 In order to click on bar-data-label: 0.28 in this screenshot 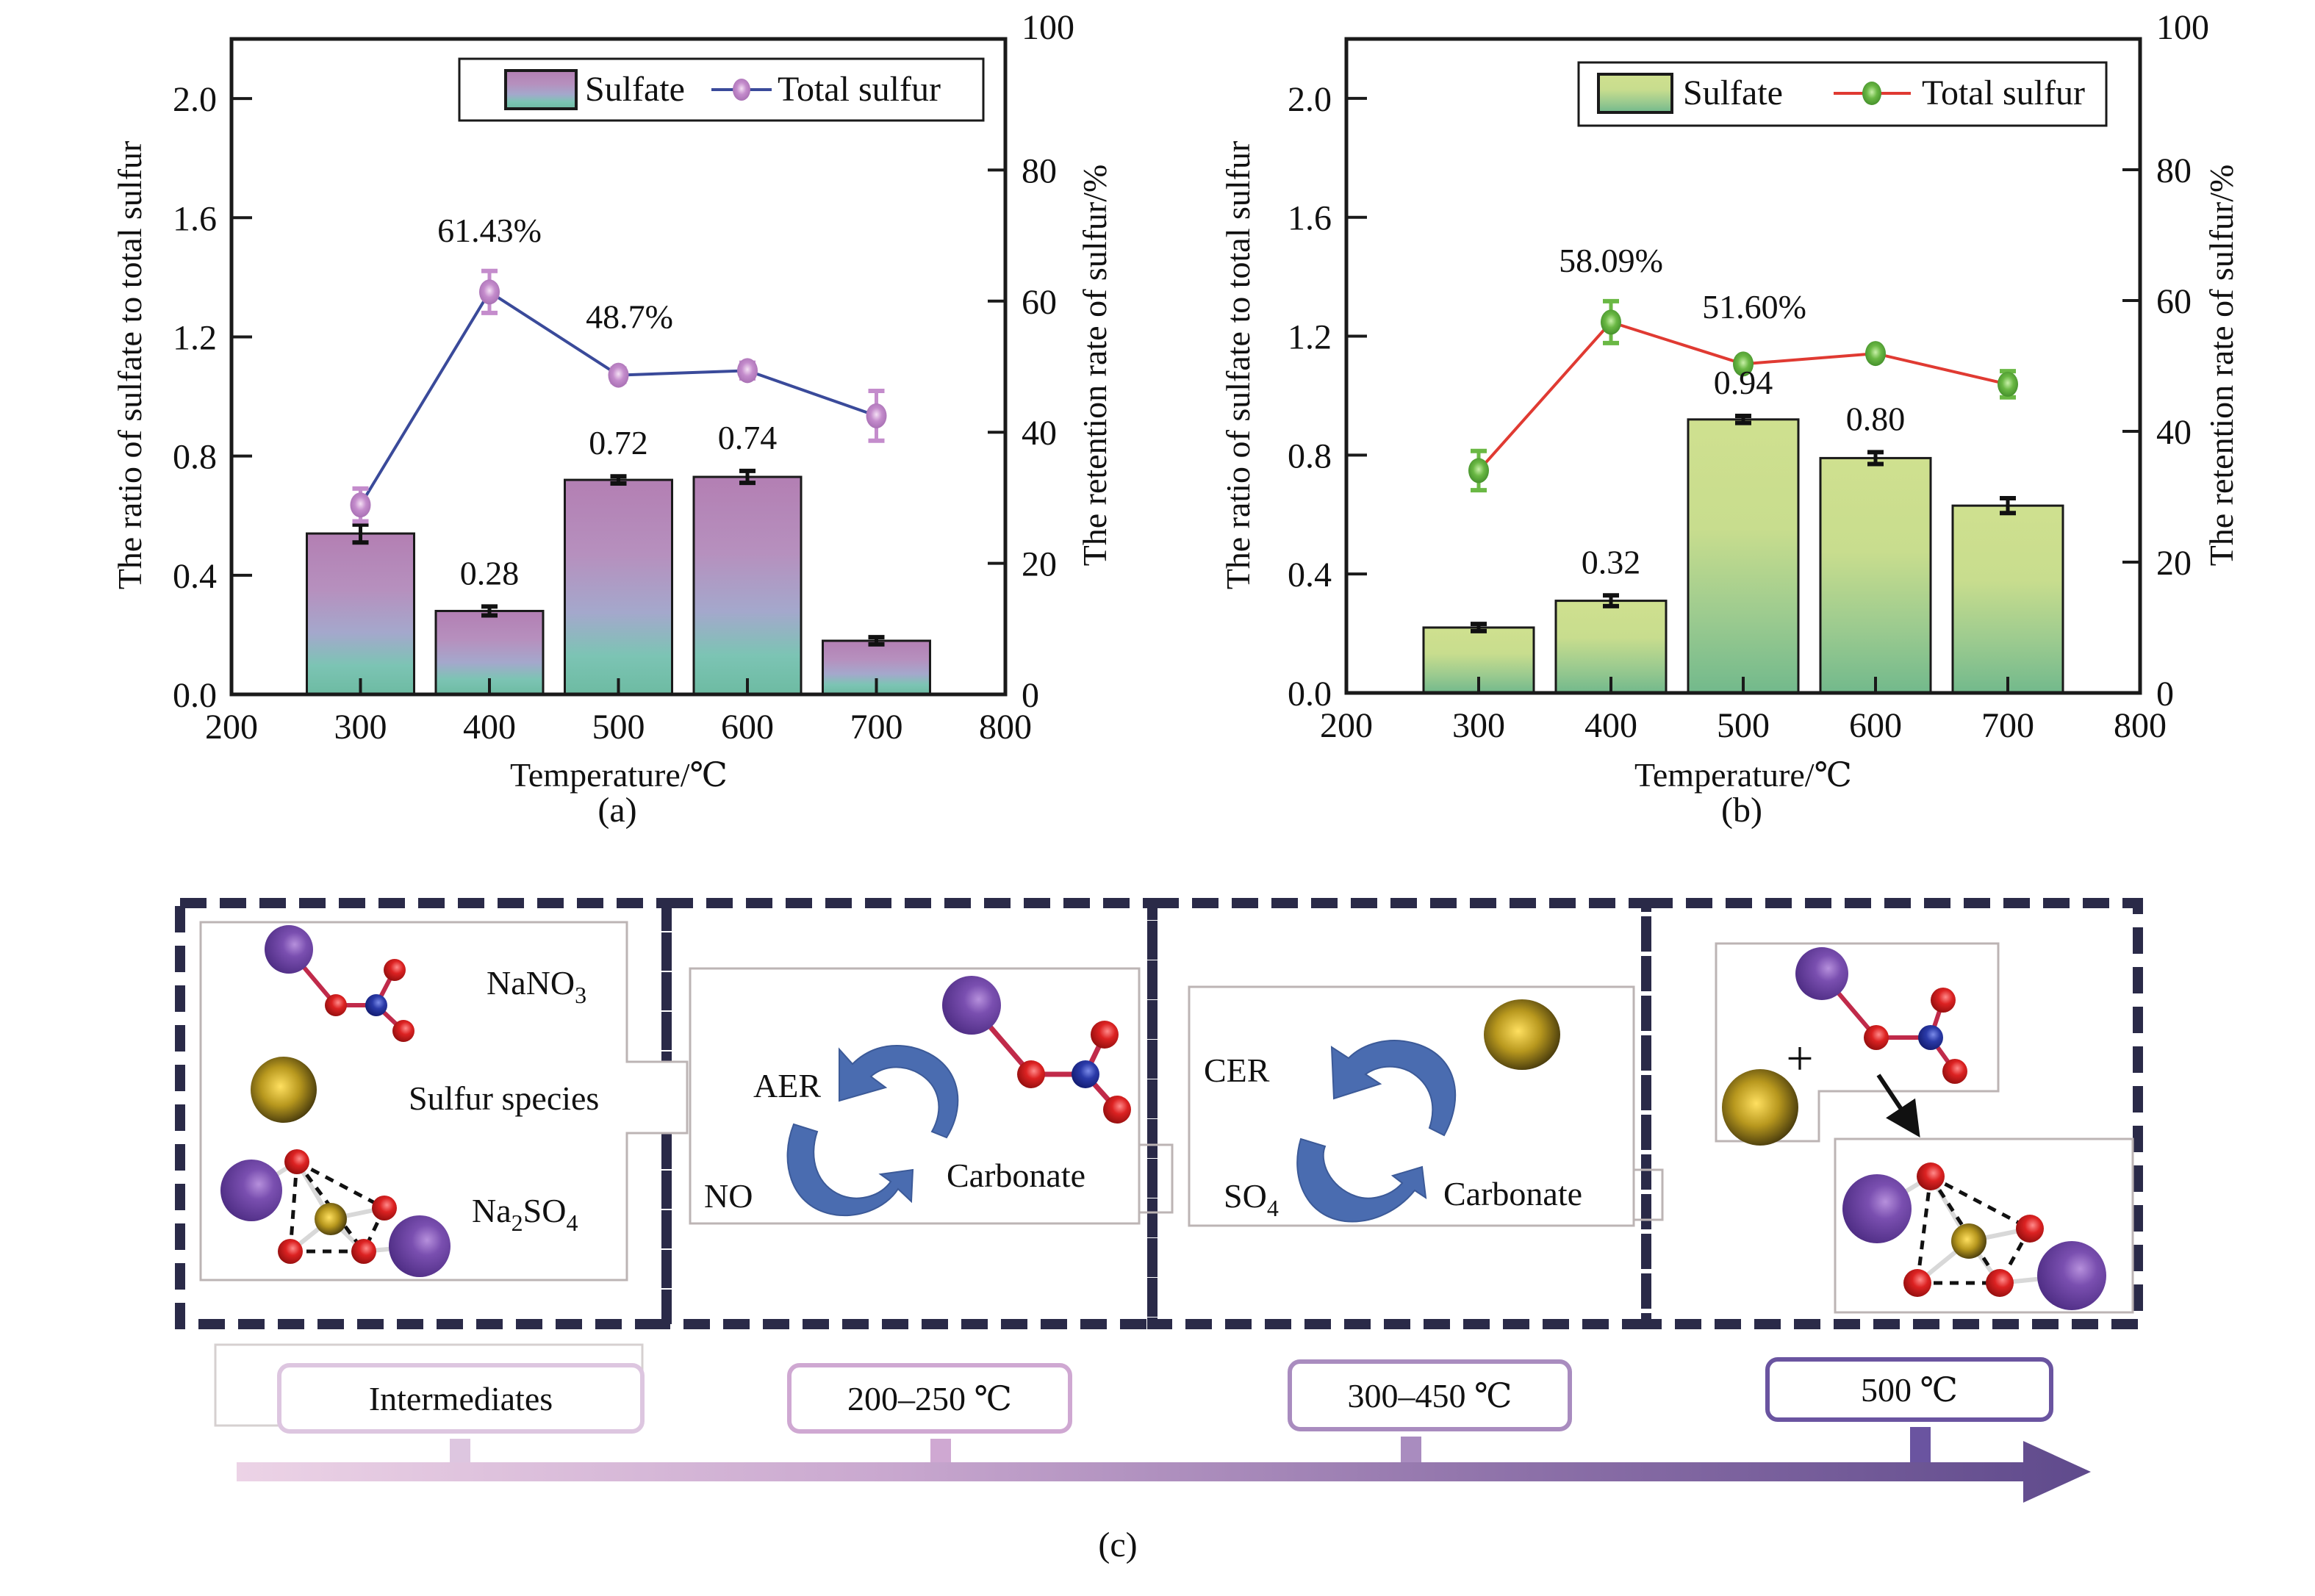, I will do `click(490, 573)`.